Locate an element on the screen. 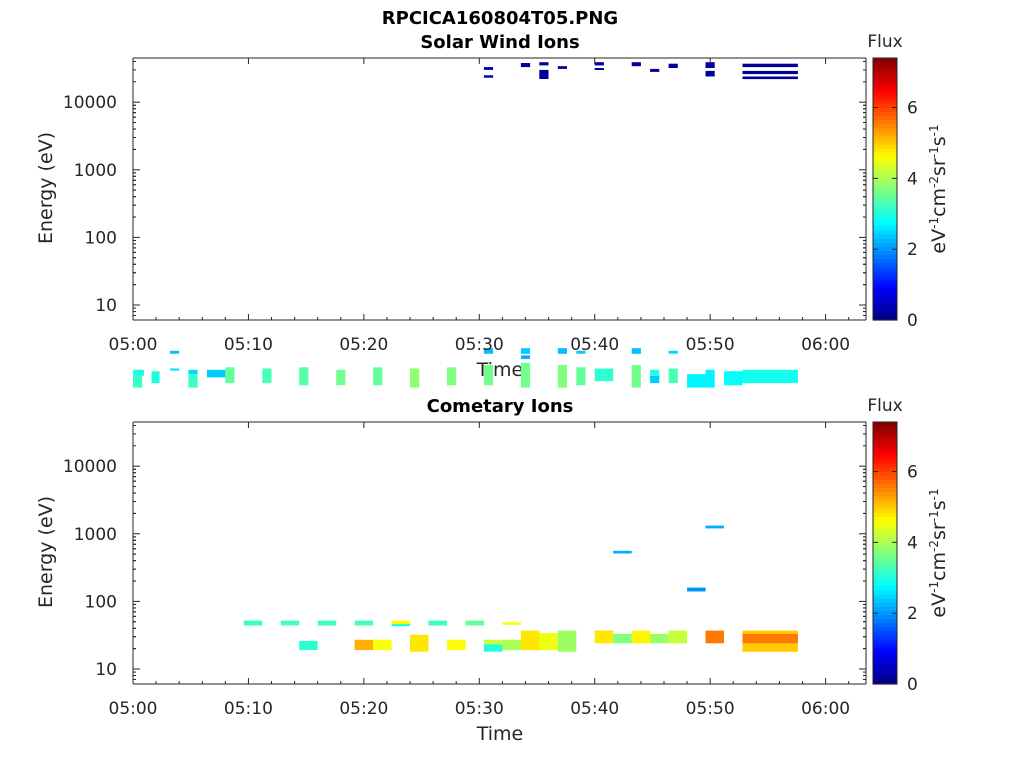  x-tick-label: 05:20 is located at coordinates (363, 345).